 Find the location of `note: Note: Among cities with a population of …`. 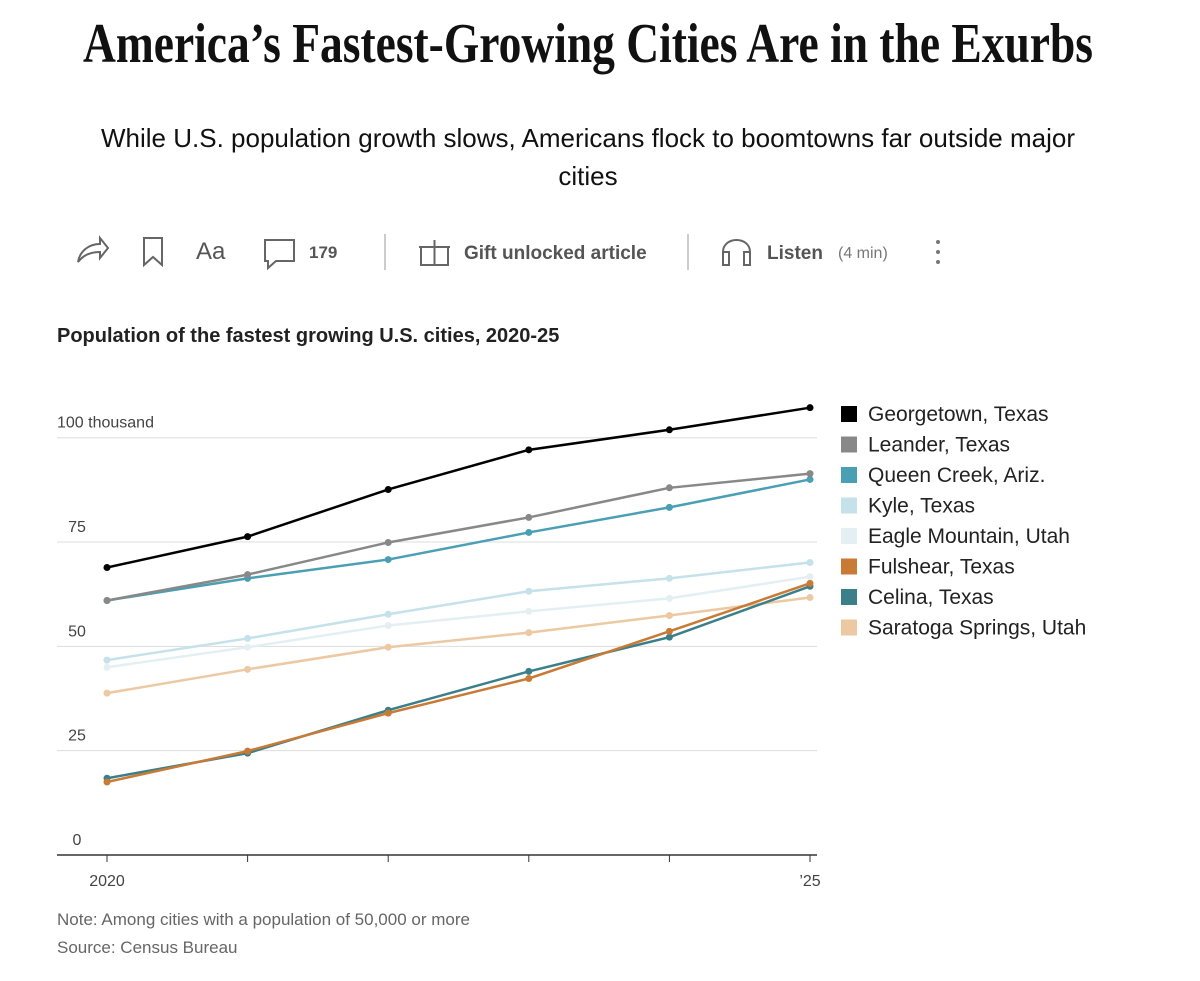

note: Note: Among cities with a population of … is located at coordinates (263, 919).